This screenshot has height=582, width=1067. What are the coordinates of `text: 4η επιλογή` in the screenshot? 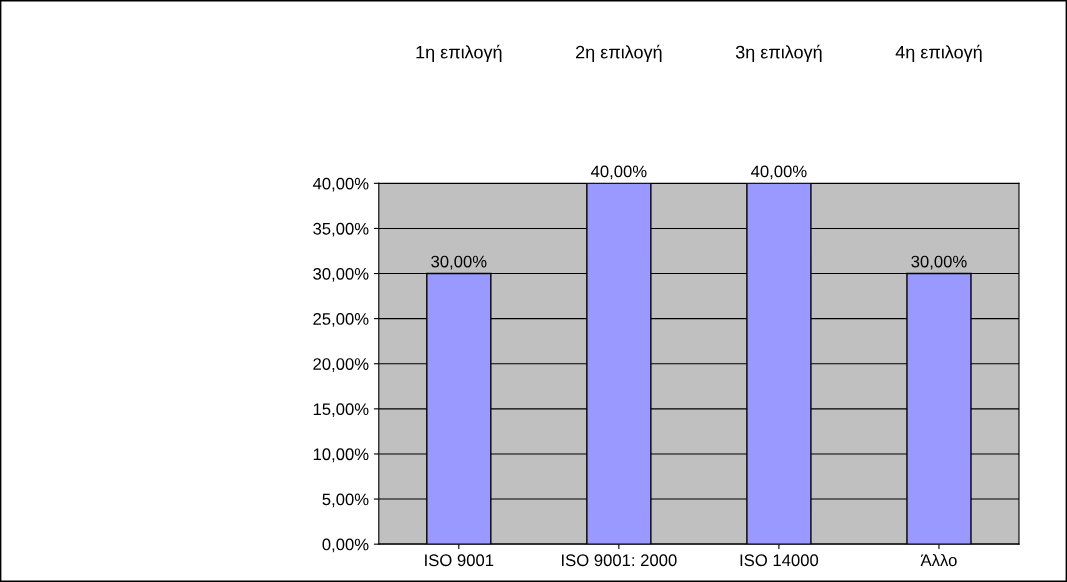 It's located at (938, 53).